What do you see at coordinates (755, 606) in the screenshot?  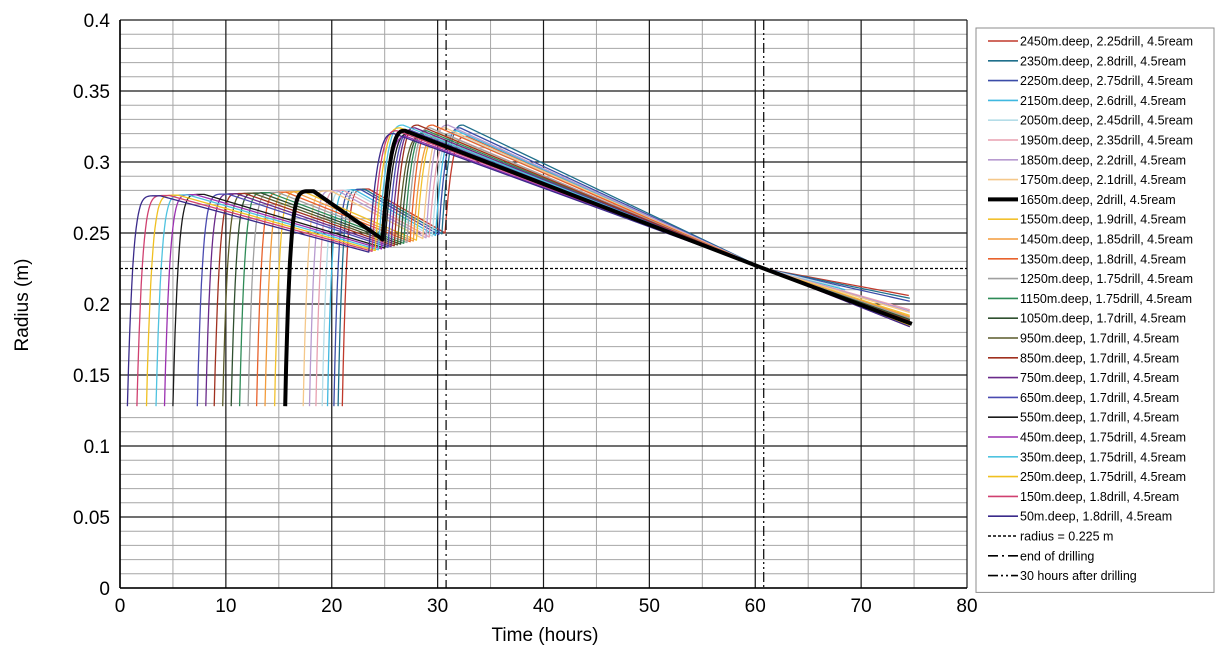 I see `x-tick-label: 60` at bounding box center [755, 606].